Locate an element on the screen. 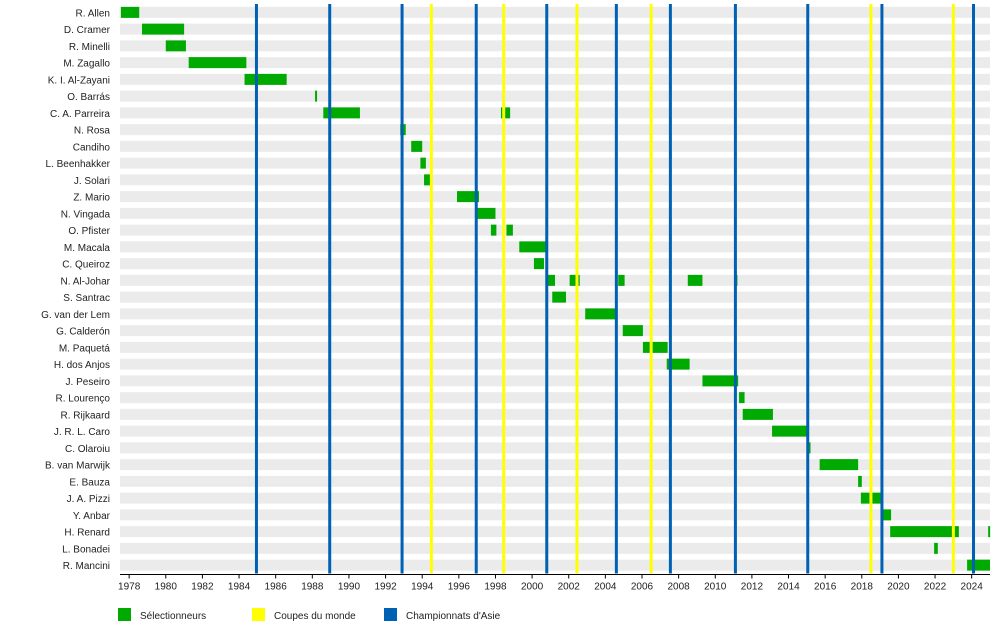 The width and height of the screenshot is (1000, 626). x-tick-label: 2004 is located at coordinates (605, 587).